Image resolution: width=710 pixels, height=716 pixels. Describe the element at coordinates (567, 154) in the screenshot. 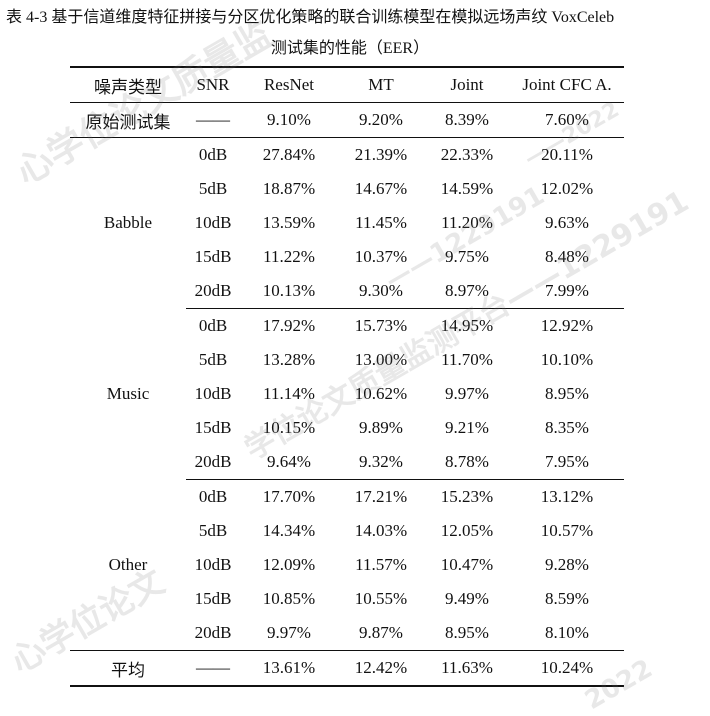

I see `best-value-cell: 20.11%` at that location.